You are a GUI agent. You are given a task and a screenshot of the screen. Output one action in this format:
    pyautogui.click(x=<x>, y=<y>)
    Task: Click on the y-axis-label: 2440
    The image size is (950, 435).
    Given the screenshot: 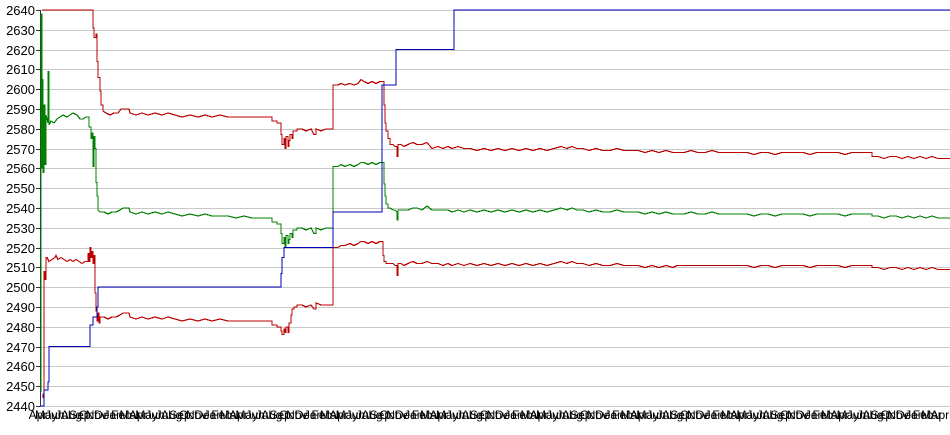 What is the action you would take?
    pyautogui.click(x=20, y=406)
    